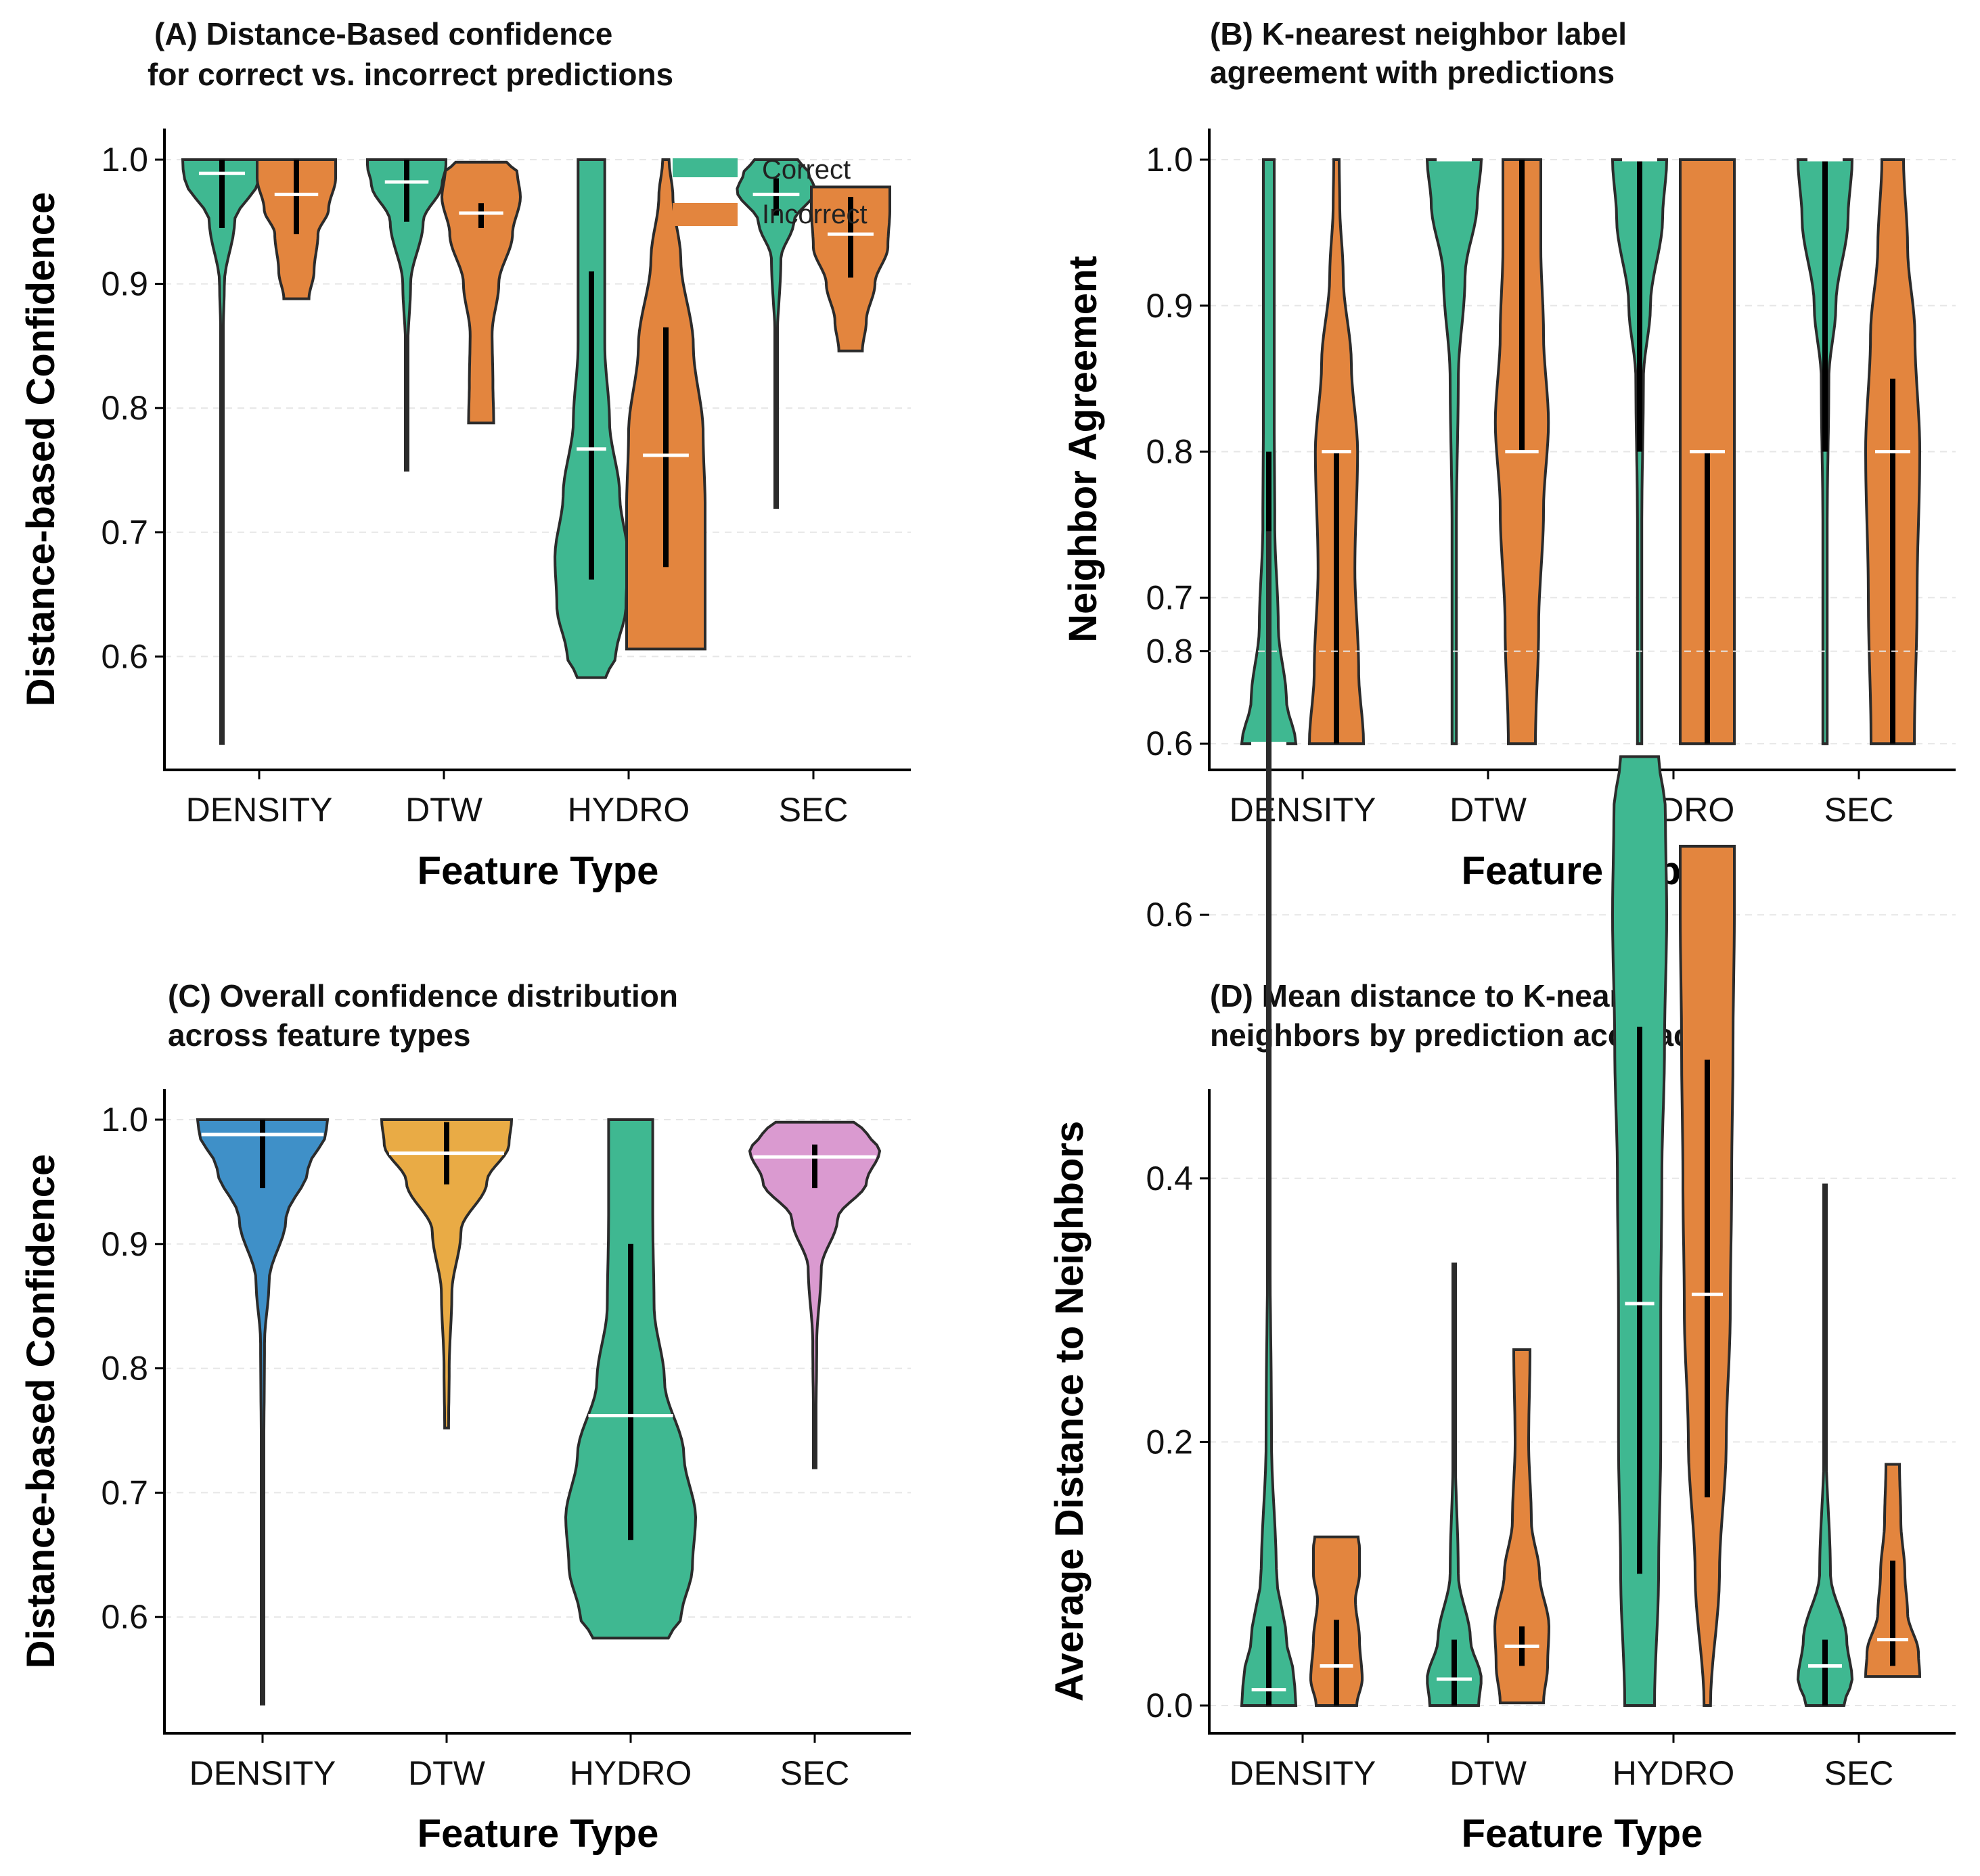  Describe the element at coordinates (124, 532) in the screenshot. I see `panel-a-y-tick-label: 0.7` at that location.